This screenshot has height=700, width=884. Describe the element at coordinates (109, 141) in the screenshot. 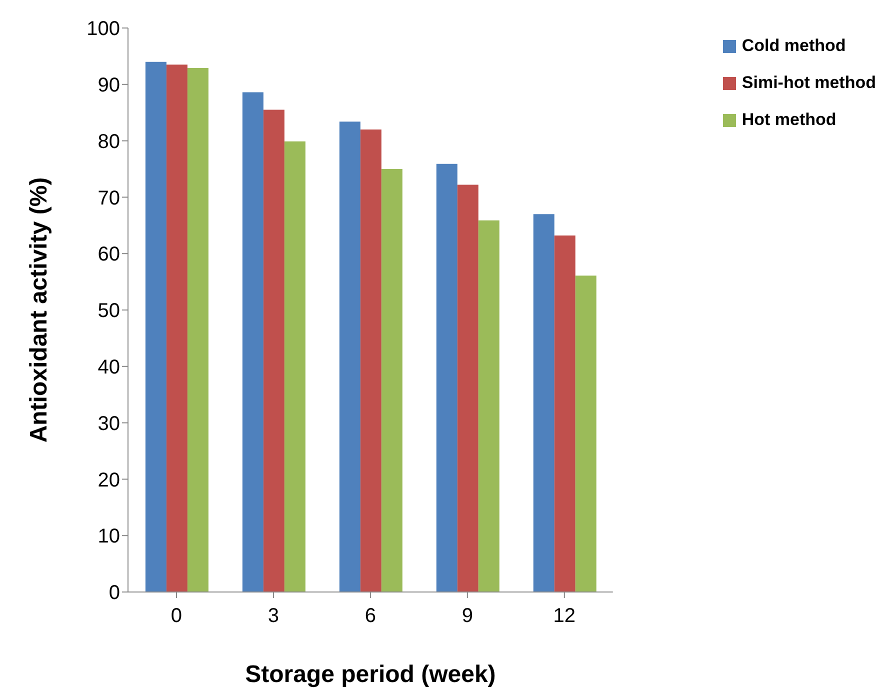

I see `y-tick-label: 80` at that location.